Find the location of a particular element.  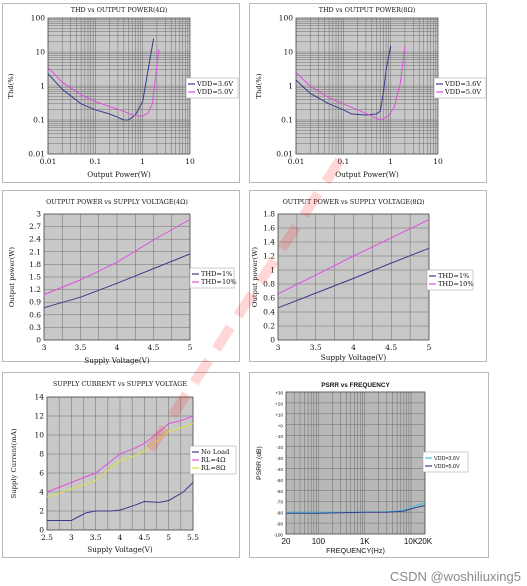

x-tick-label: 20K is located at coordinates (425, 541).